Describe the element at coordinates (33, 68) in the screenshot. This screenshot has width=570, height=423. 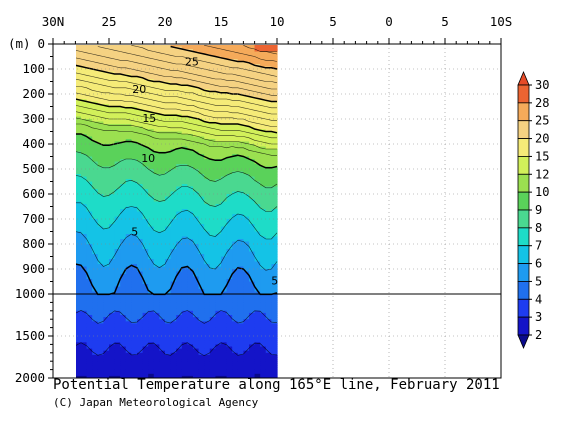
I see `y-tick-label: 100` at that location.